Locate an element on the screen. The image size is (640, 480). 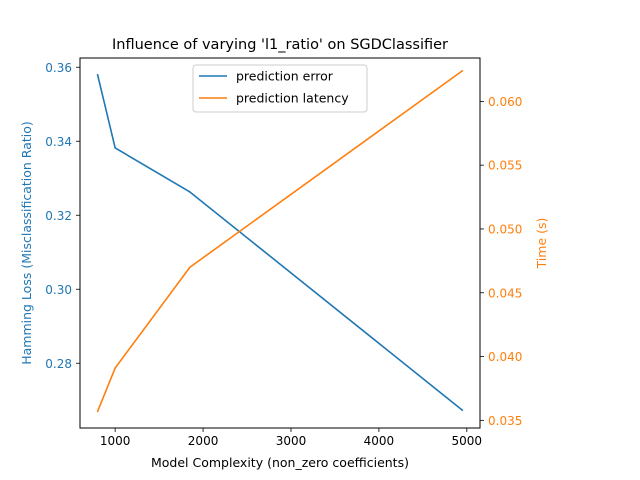
y-left-tick-label: 0.30 is located at coordinates (58, 290).